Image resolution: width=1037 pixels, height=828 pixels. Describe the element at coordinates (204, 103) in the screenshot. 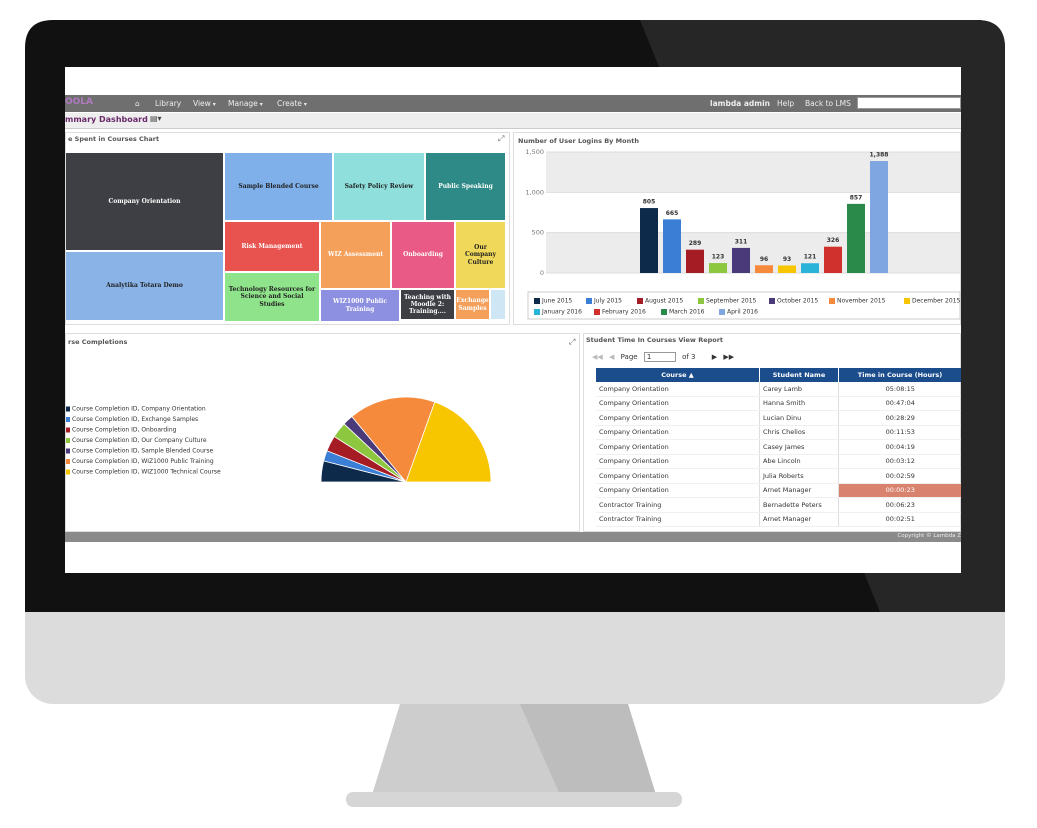

I see `nav-item: View` at that location.